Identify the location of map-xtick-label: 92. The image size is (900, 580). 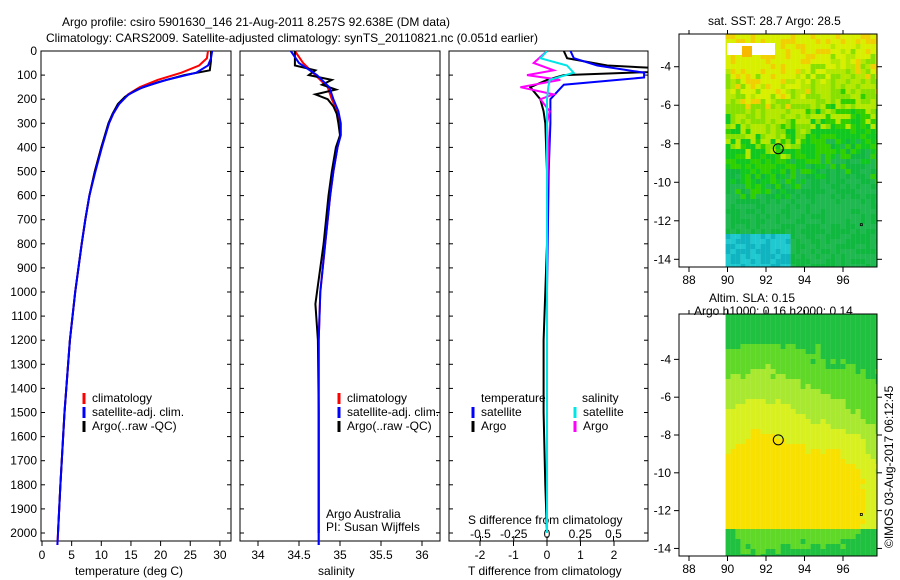
(766, 280).